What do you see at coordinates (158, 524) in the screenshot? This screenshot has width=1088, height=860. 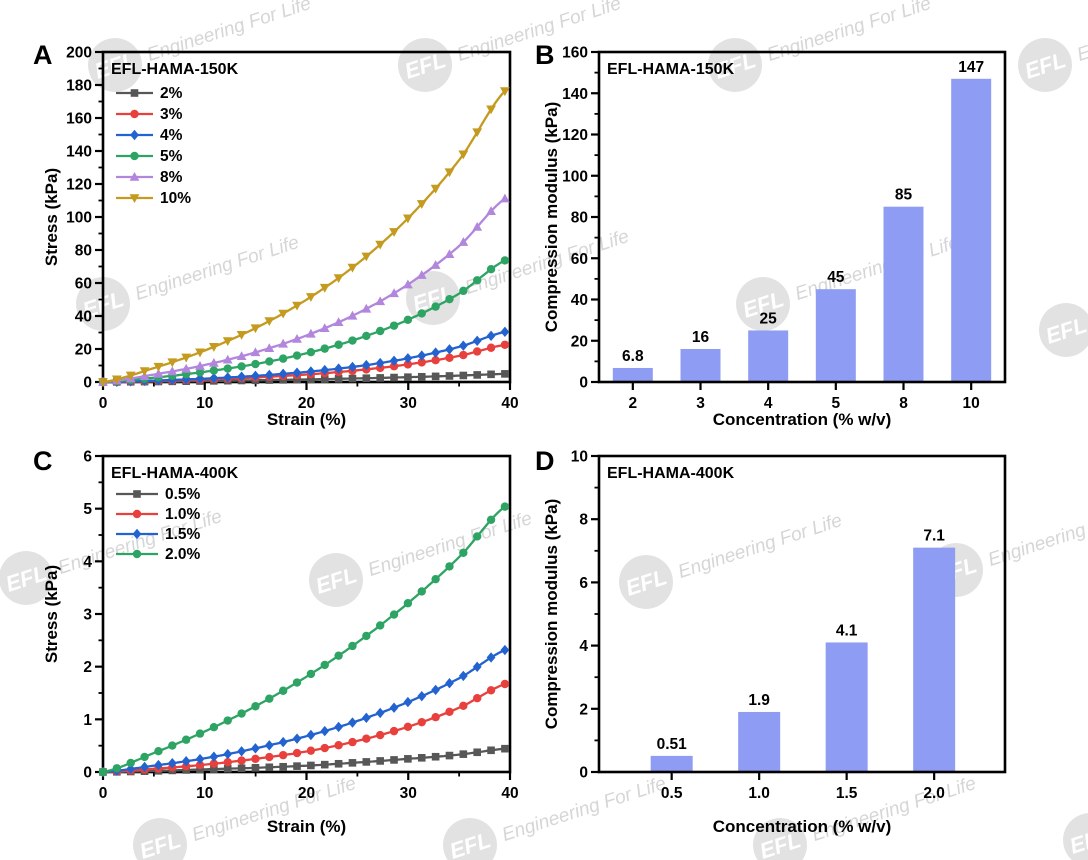 I see `legend: 0.5% 1.0% 1.5% 2.0%` at bounding box center [158, 524].